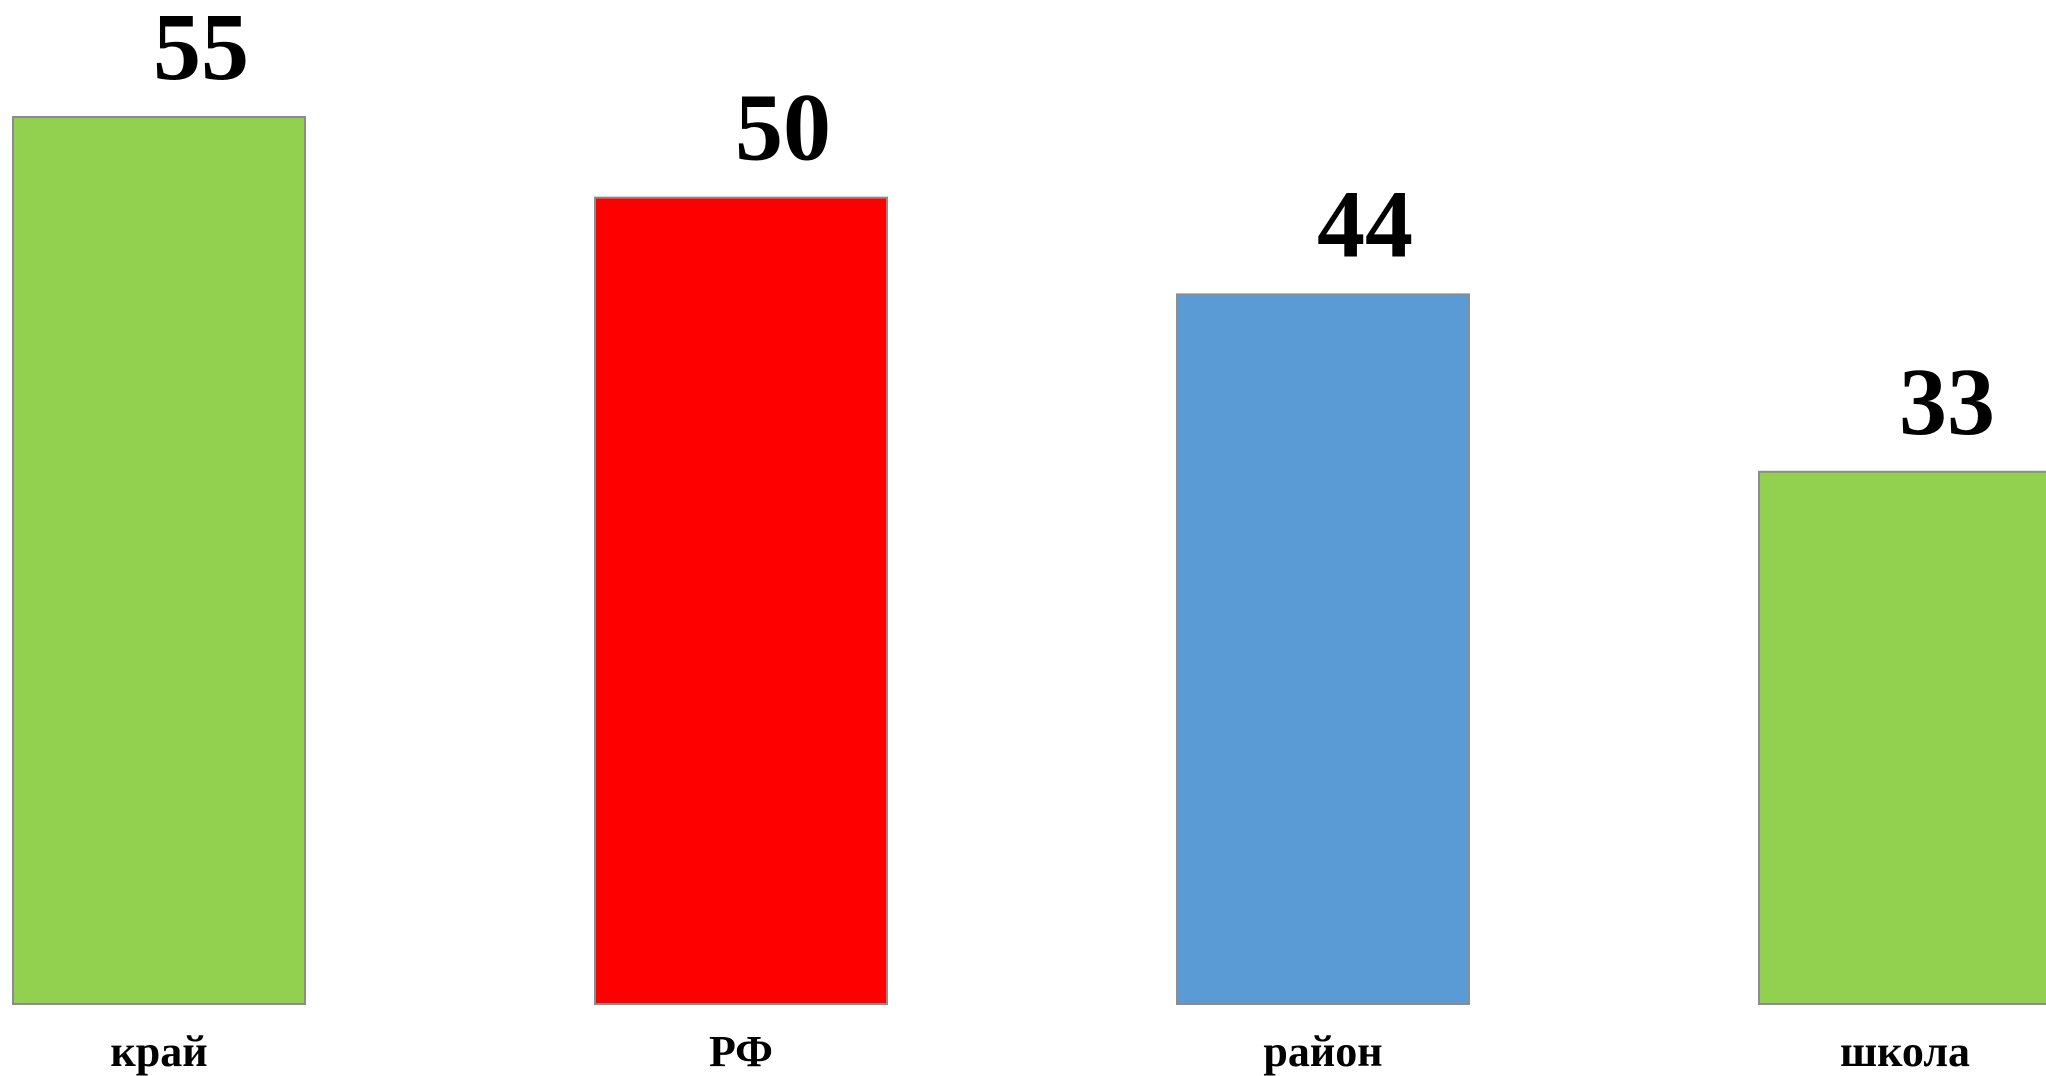 The width and height of the screenshot is (2046, 1076). What do you see at coordinates (783, 127) in the screenshot?
I see `value-label-2: 50` at bounding box center [783, 127].